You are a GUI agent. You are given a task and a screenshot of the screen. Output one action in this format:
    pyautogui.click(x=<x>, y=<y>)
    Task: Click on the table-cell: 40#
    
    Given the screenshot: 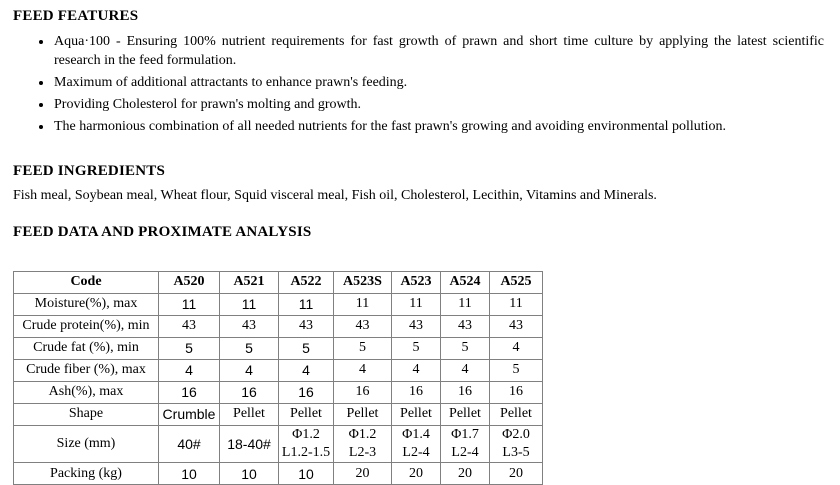 What is the action you would take?
    pyautogui.click(x=189, y=444)
    